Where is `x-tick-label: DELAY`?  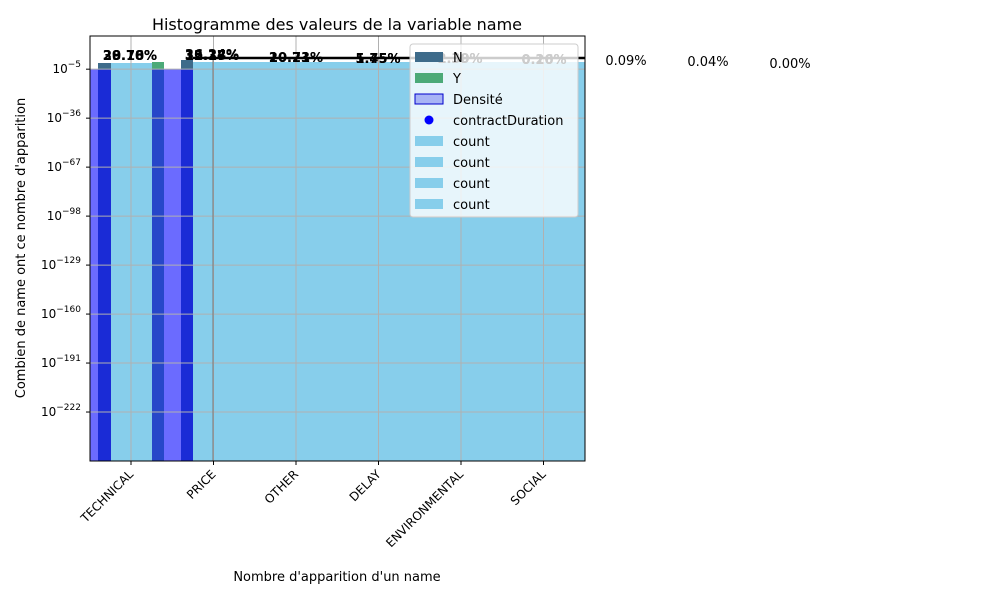 x-tick-label: DELAY is located at coordinates (366, 486).